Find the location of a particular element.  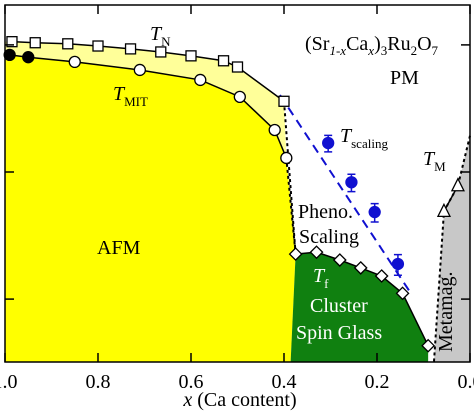

phase-label: Spin Glass is located at coordinates (339, 333).